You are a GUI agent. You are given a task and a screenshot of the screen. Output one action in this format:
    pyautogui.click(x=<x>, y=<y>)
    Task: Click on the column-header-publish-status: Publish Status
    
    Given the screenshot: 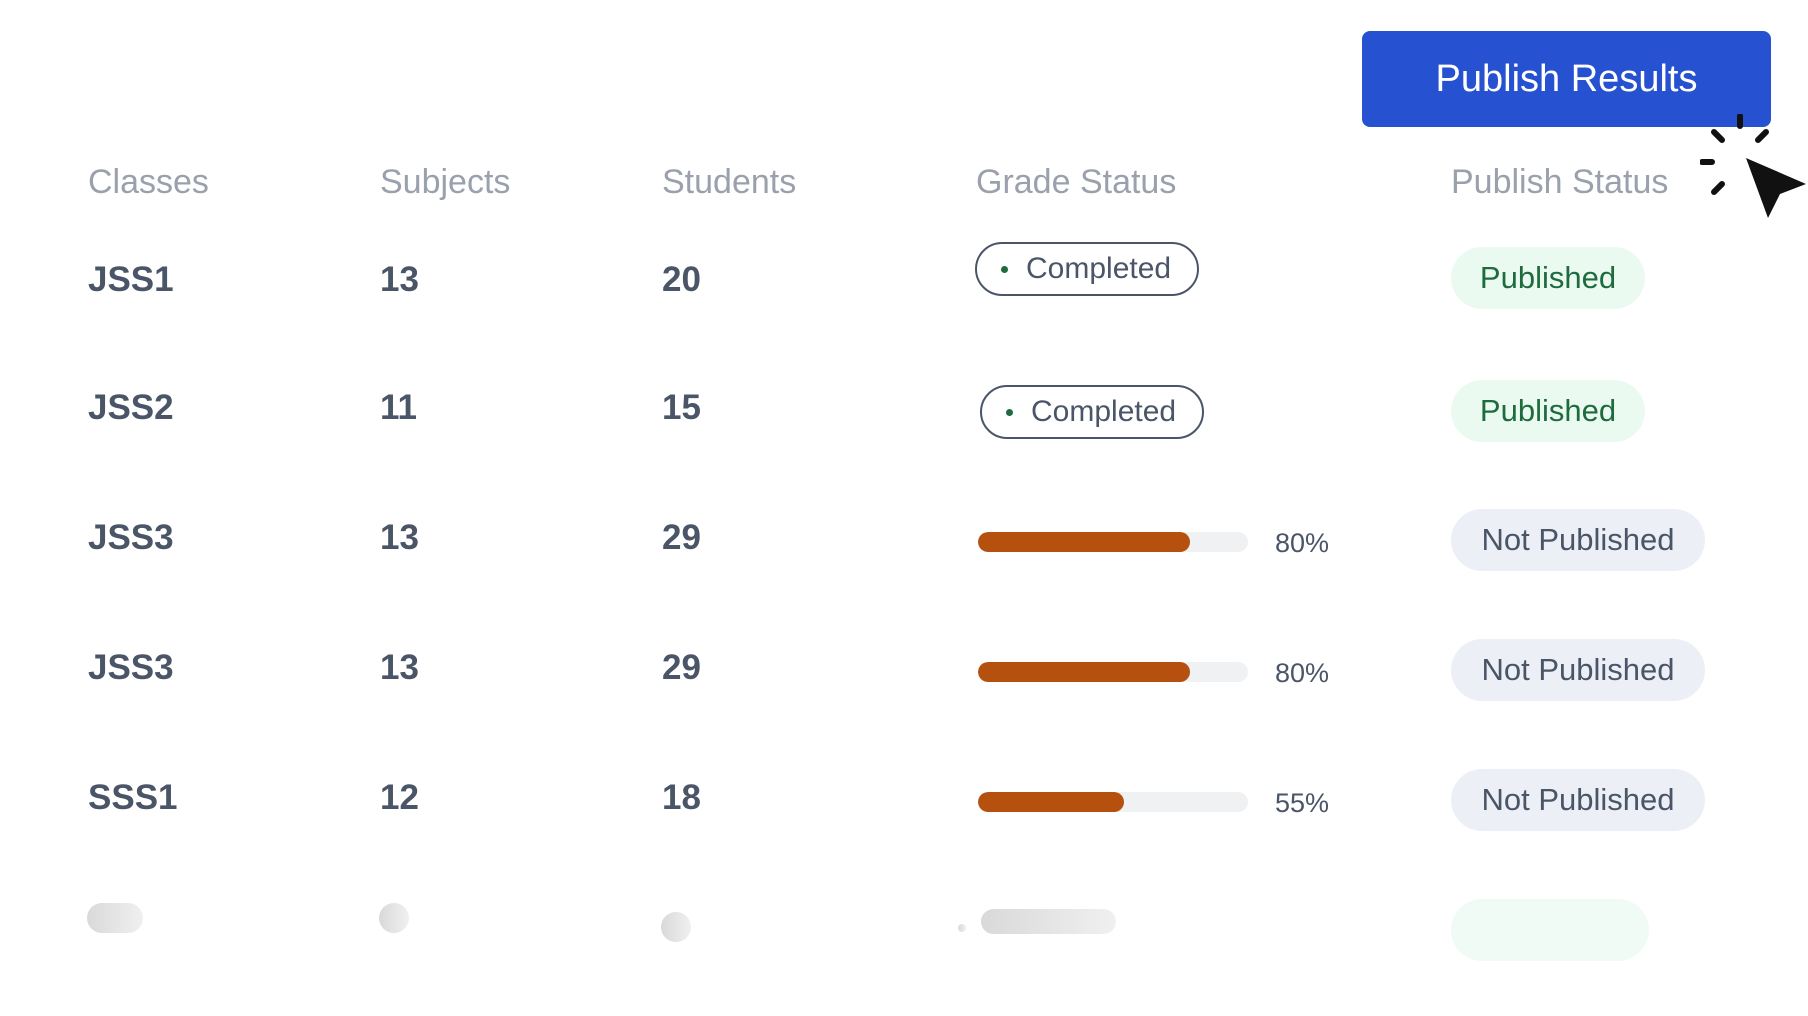 What is the action you would take?
    pyautogui.click(x=1560, y=182)
    